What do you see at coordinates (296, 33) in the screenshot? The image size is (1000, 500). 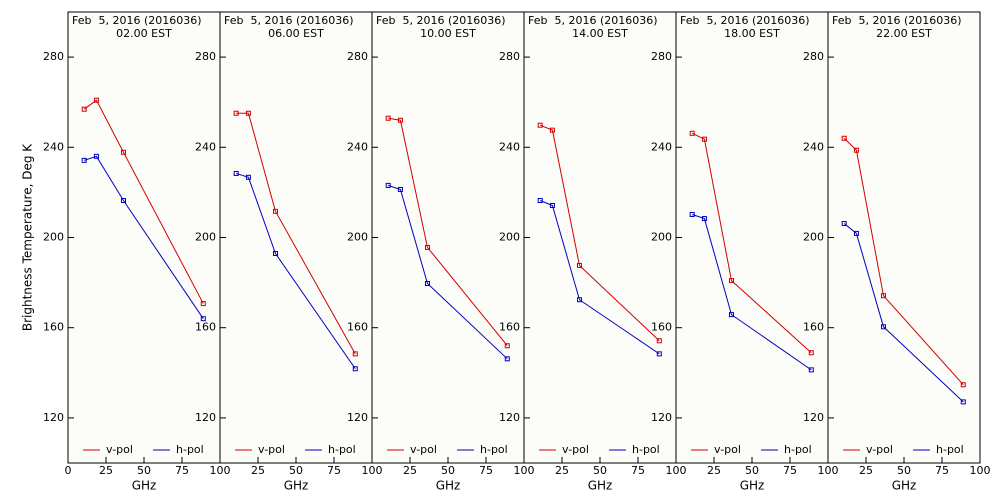 I see `panel-subtitle: 06.00 EST` at bounding box center [296, 33].